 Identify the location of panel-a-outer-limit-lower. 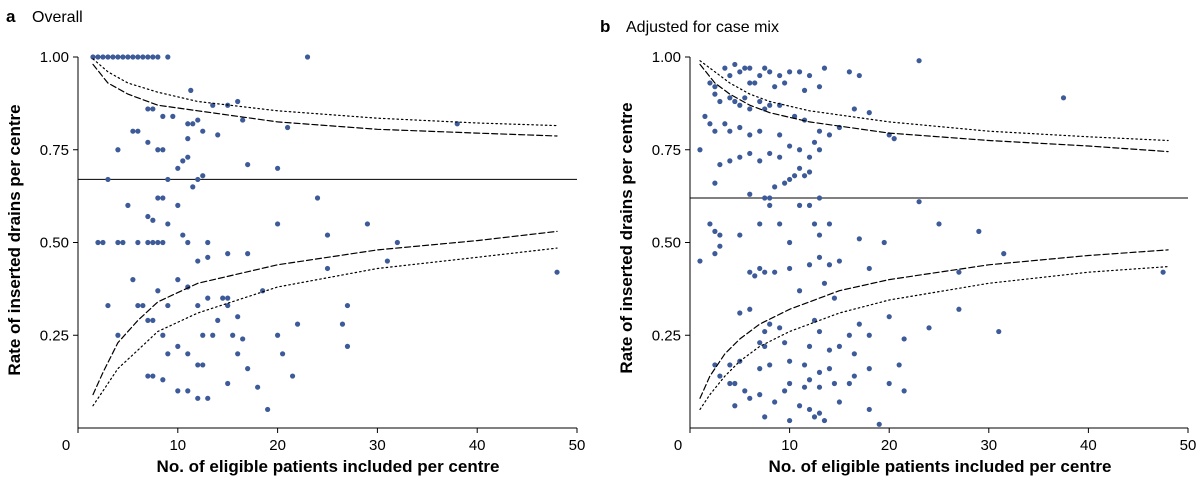
(325, 327).